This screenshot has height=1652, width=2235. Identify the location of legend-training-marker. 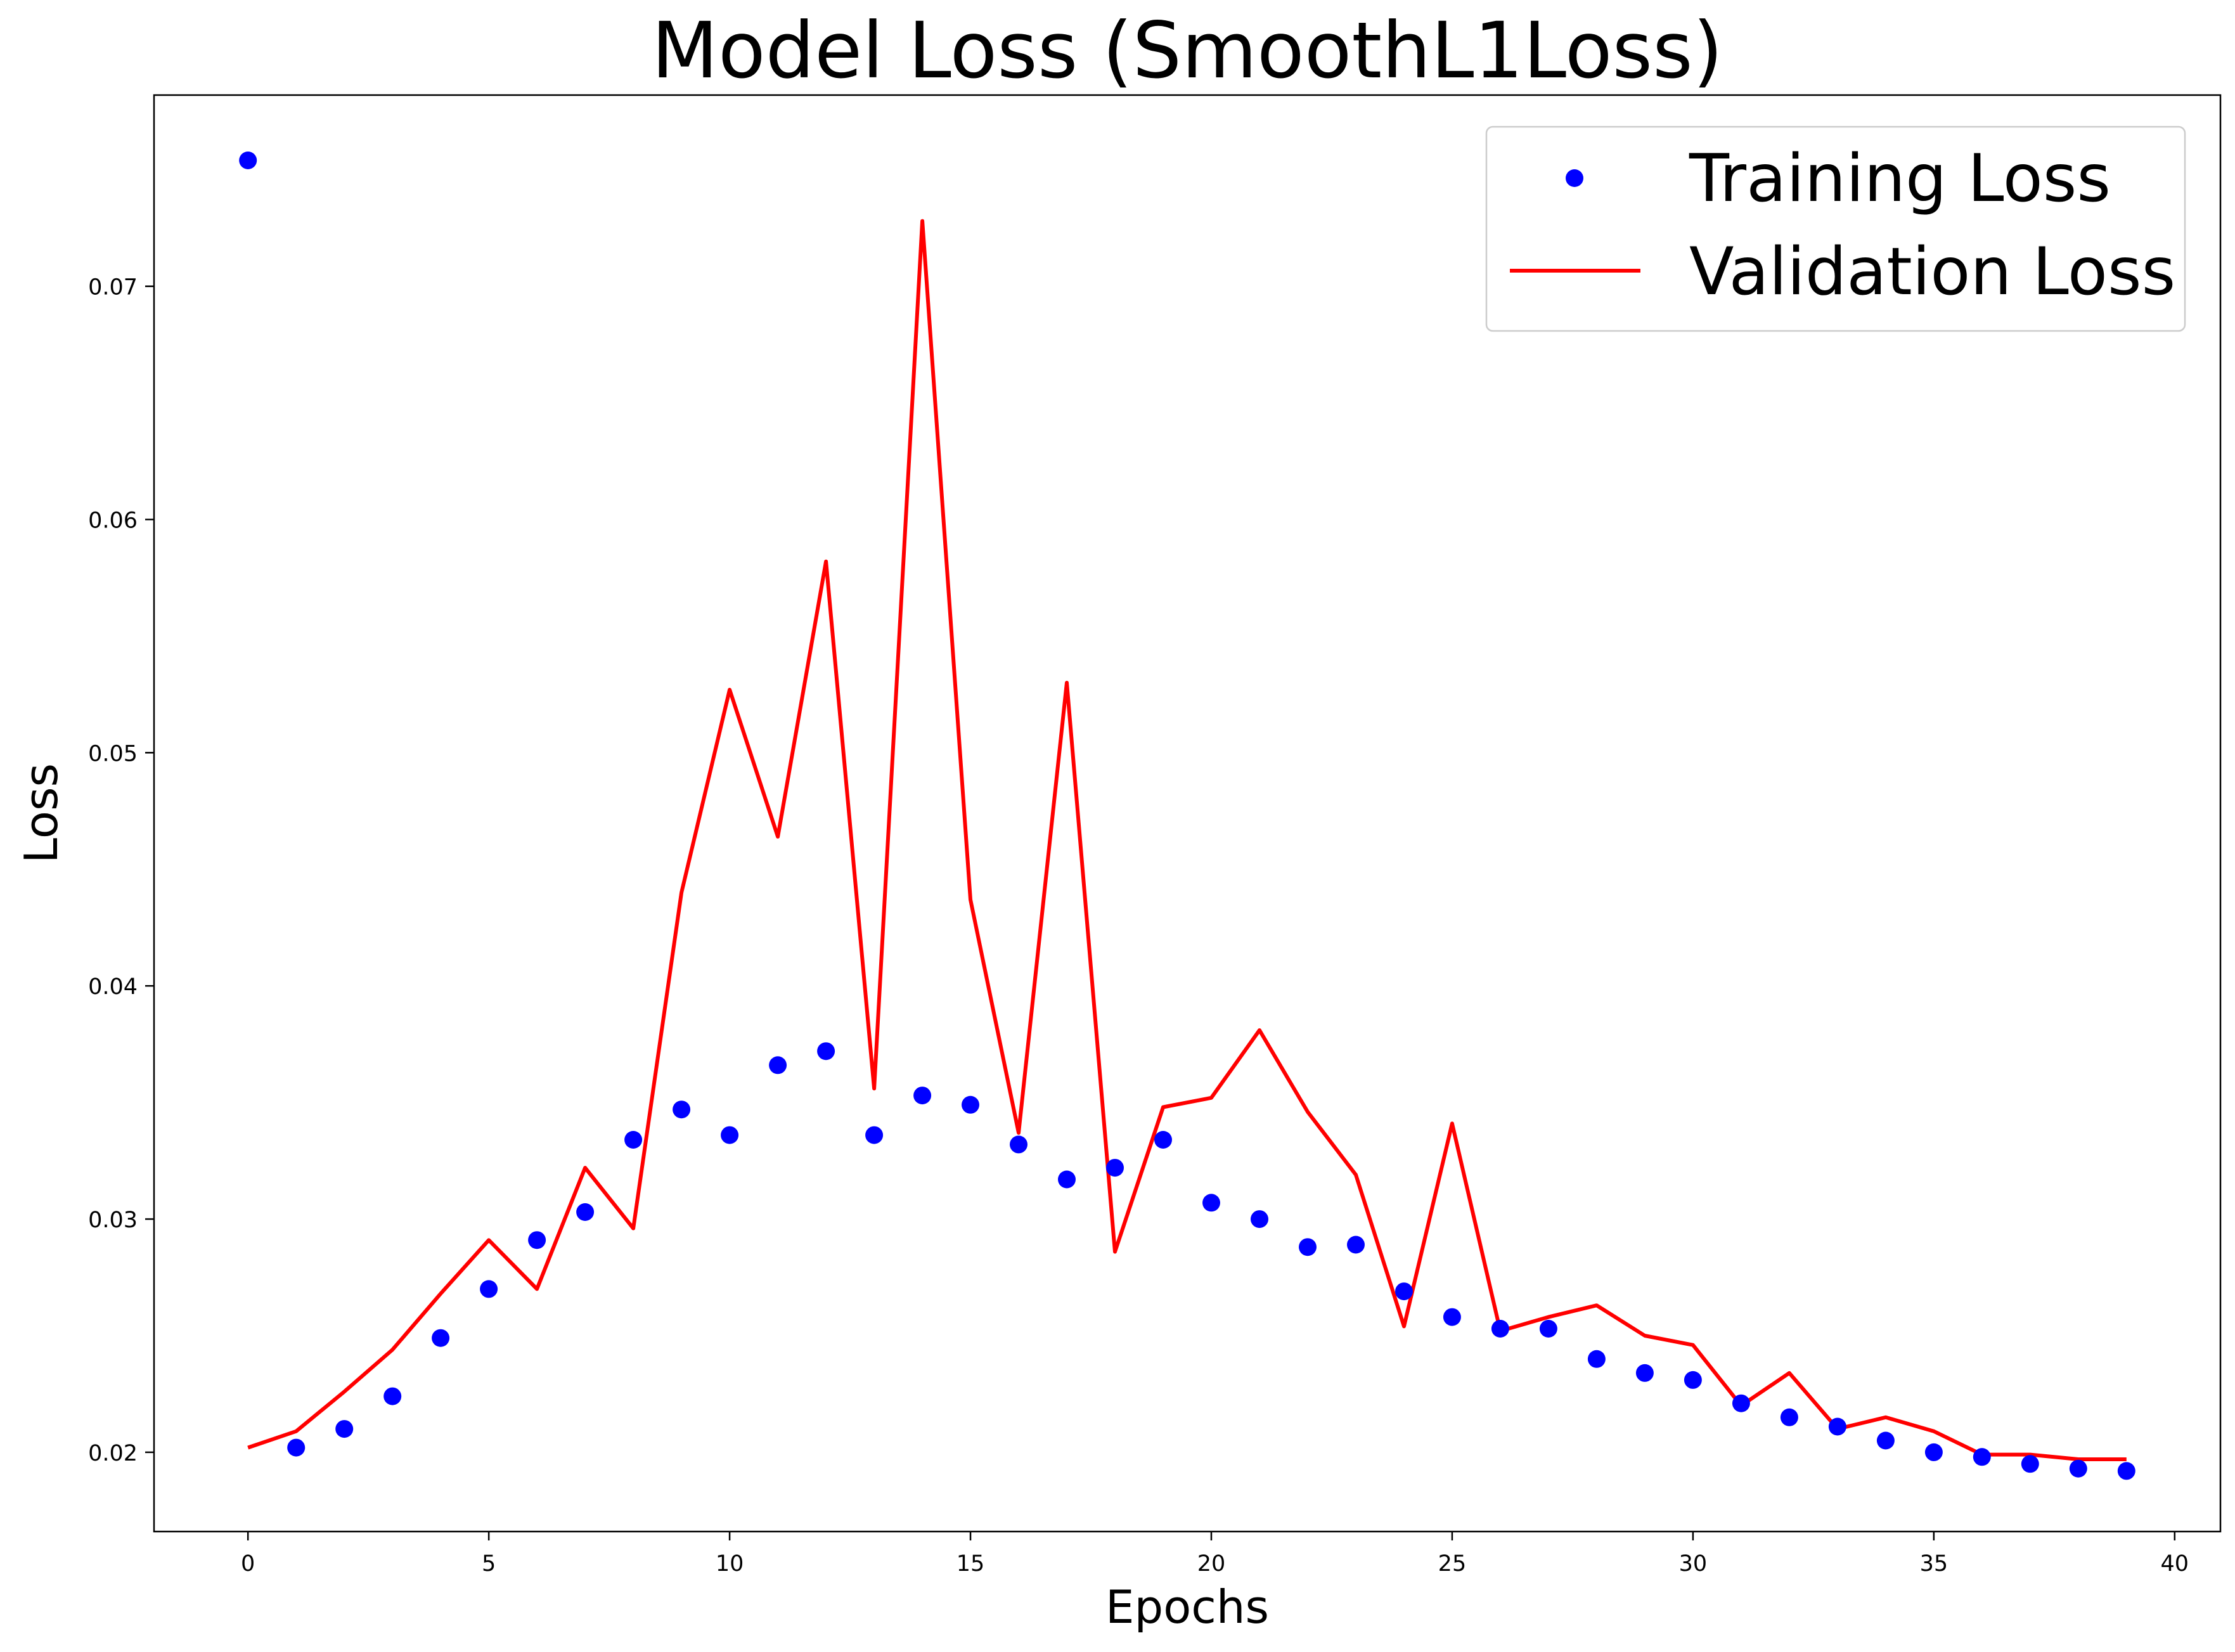
(1574, 178).